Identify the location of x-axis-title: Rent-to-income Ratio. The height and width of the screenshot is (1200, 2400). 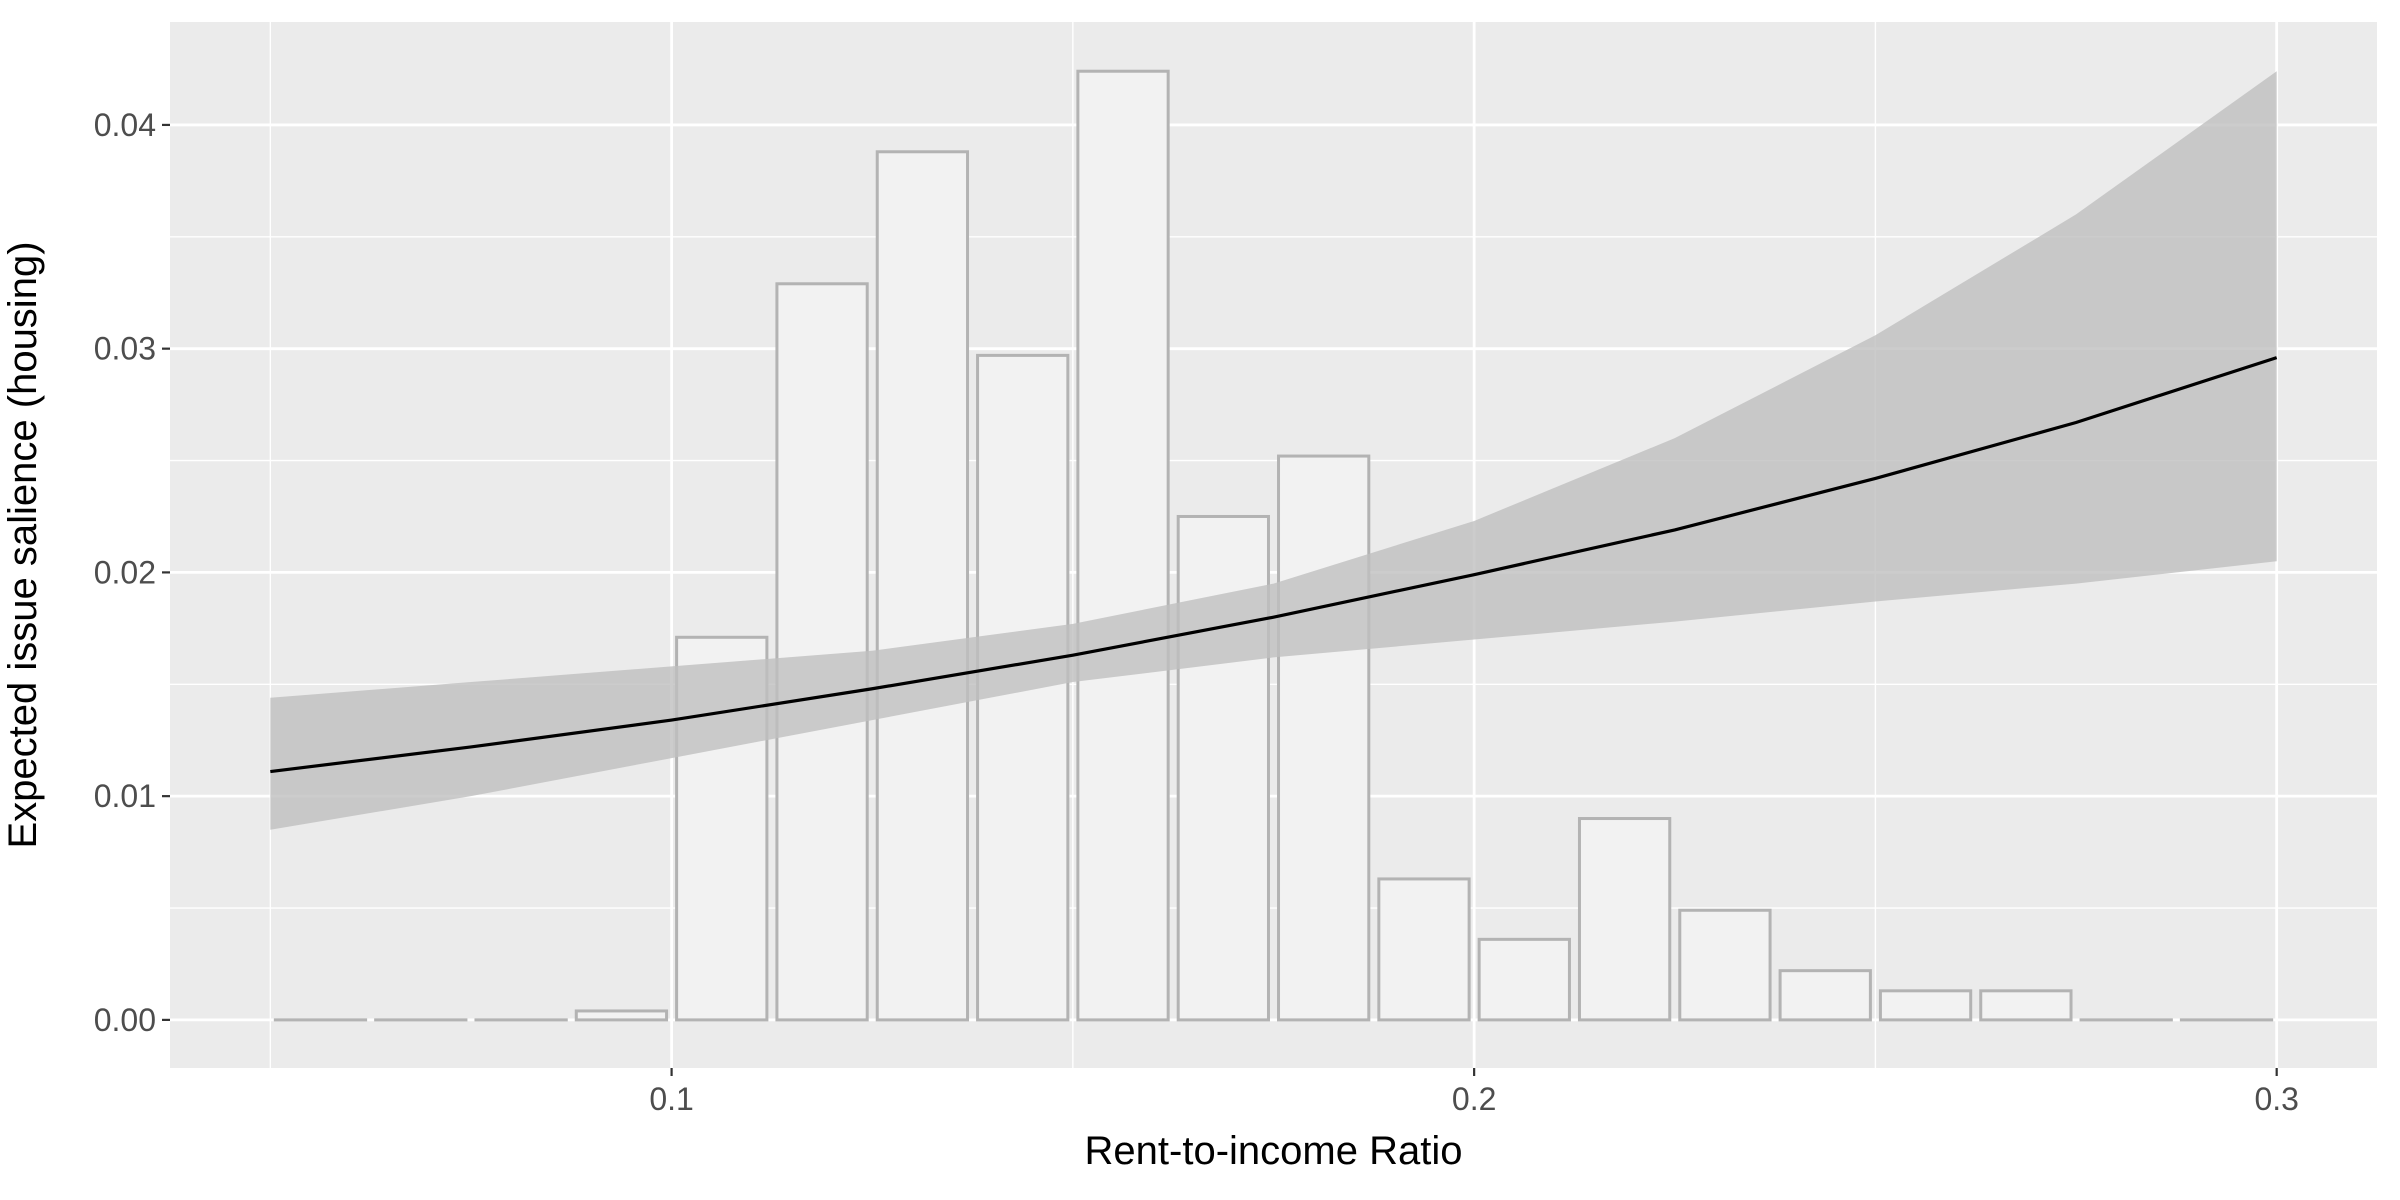
(1274, 1151).